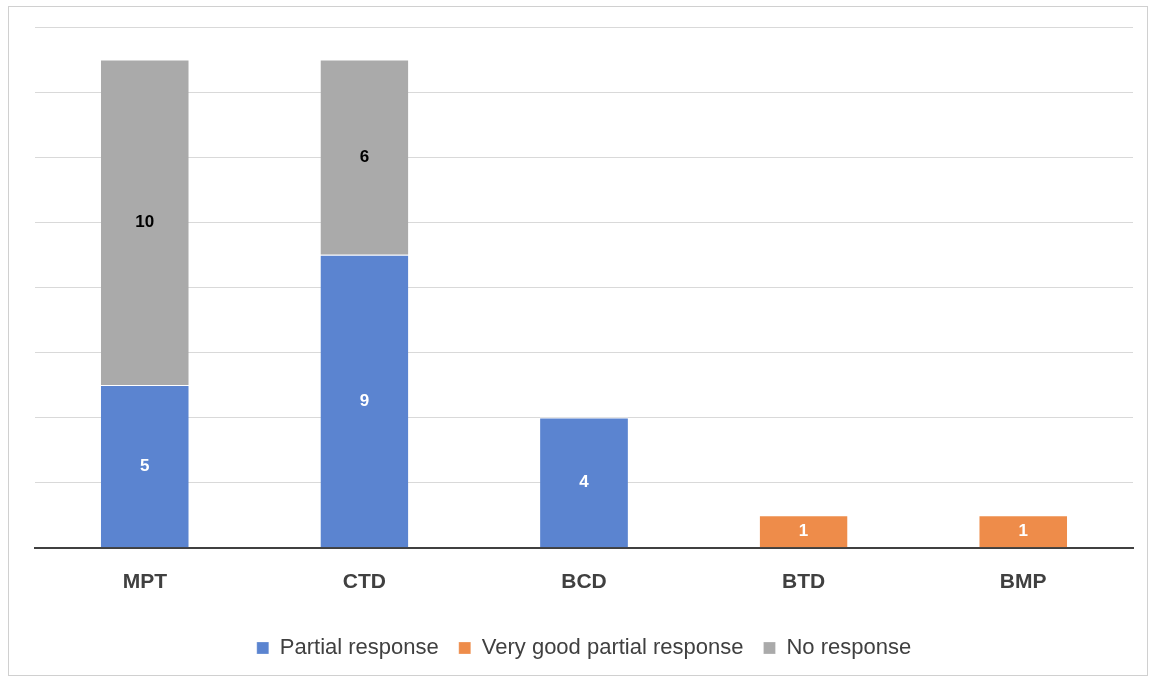  Describe the element at coordinates (359, 647) in the screenshot. I see `legend-label: Partial response` at that location.